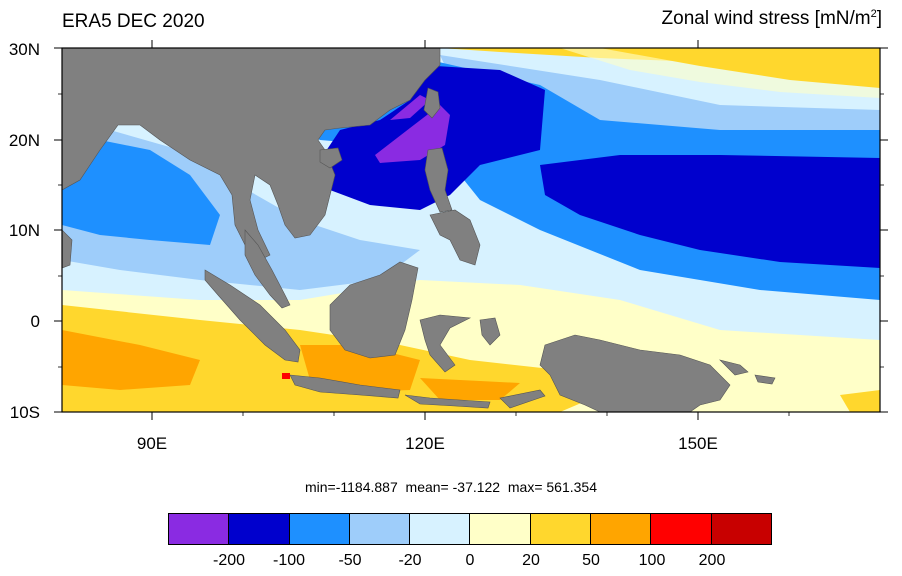  I want to click on land-timor, so click(522, 399).